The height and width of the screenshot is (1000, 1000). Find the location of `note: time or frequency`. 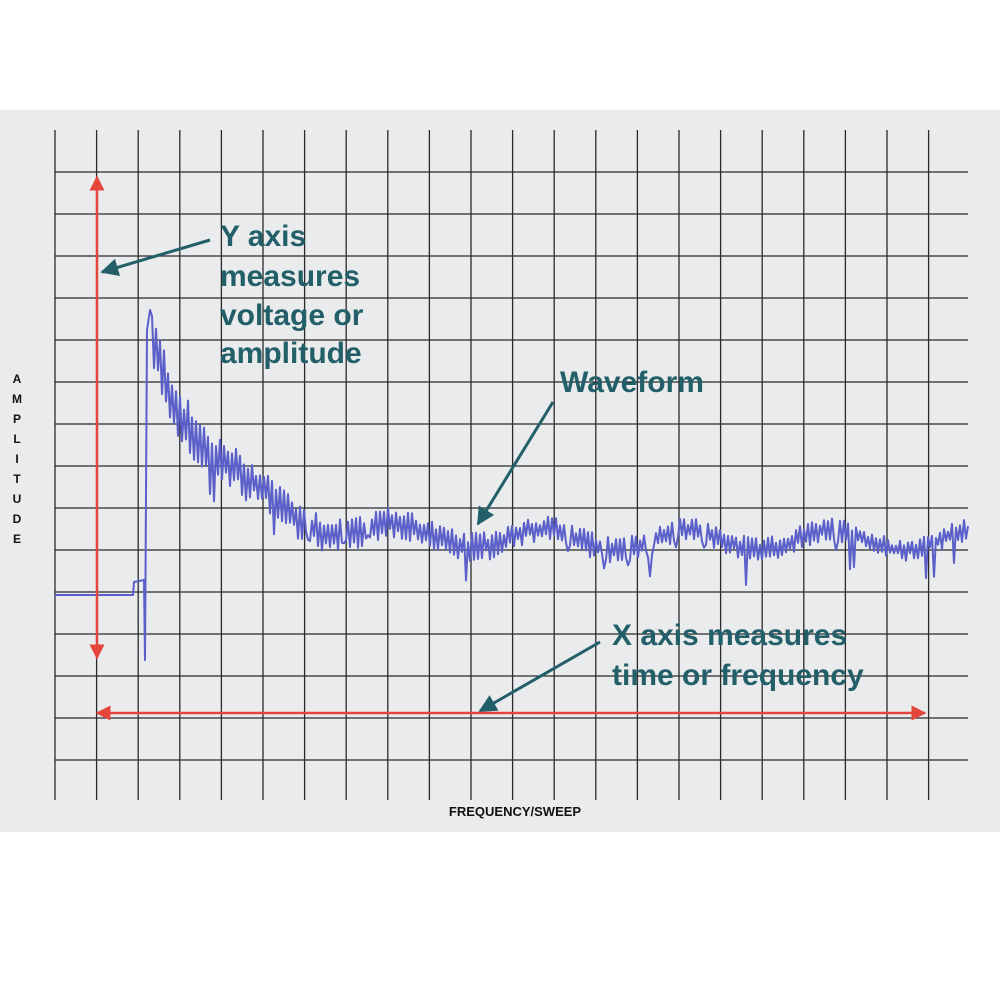

note: time or frequency is located at coordinates (738, 675).